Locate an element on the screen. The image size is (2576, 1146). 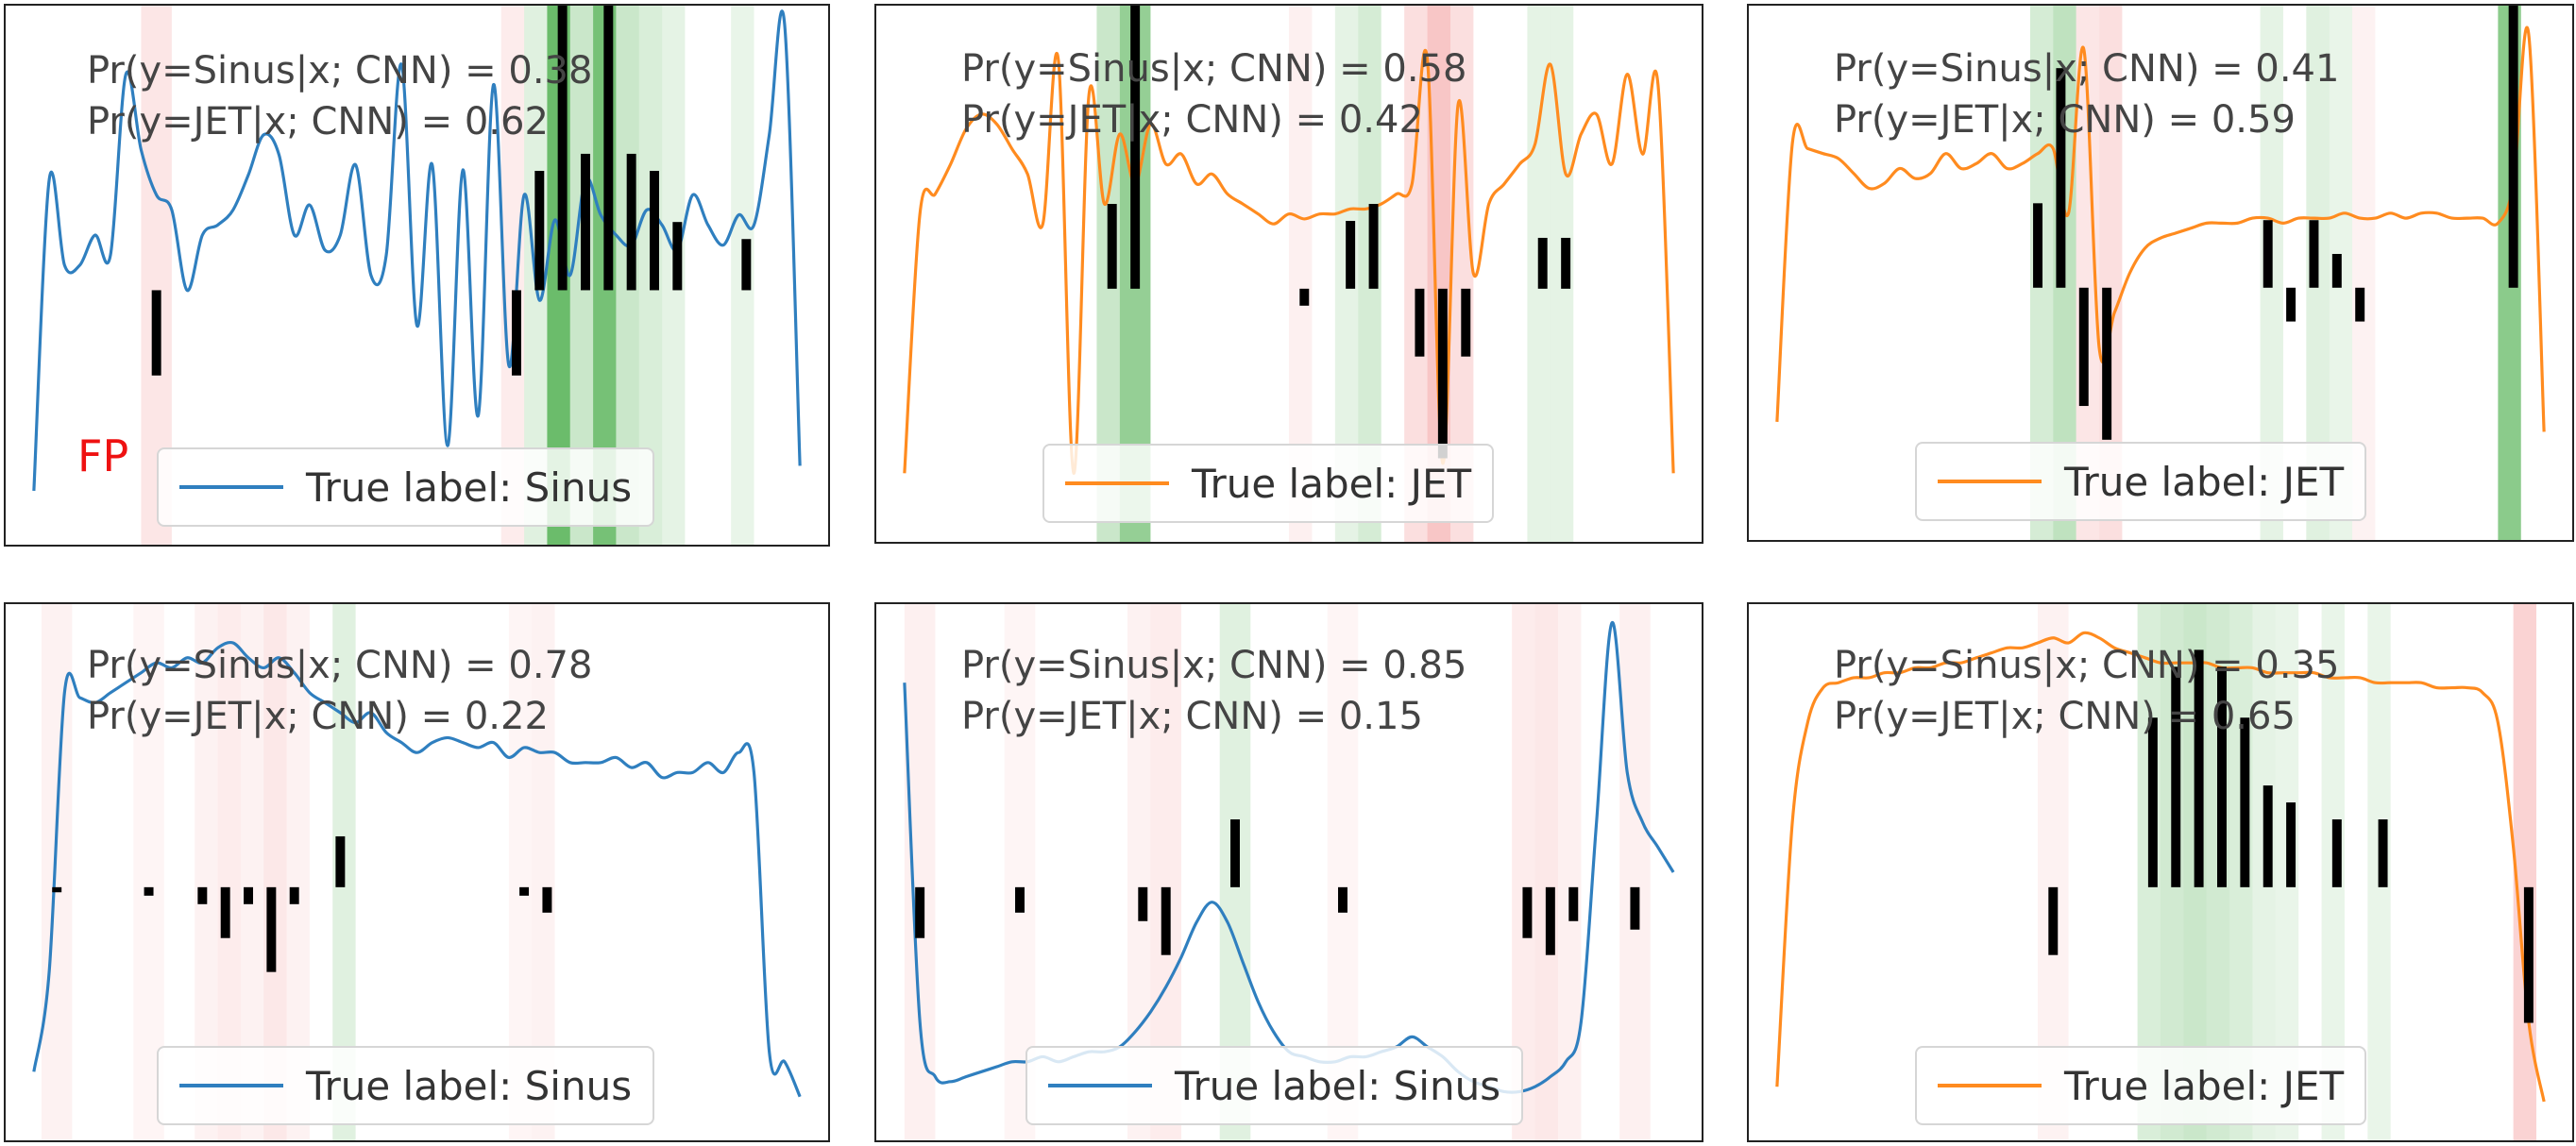
prob-sinus-label: Pr(y=Sinus|x; CNN) = 0.78 is located at coordinates (340, 665).